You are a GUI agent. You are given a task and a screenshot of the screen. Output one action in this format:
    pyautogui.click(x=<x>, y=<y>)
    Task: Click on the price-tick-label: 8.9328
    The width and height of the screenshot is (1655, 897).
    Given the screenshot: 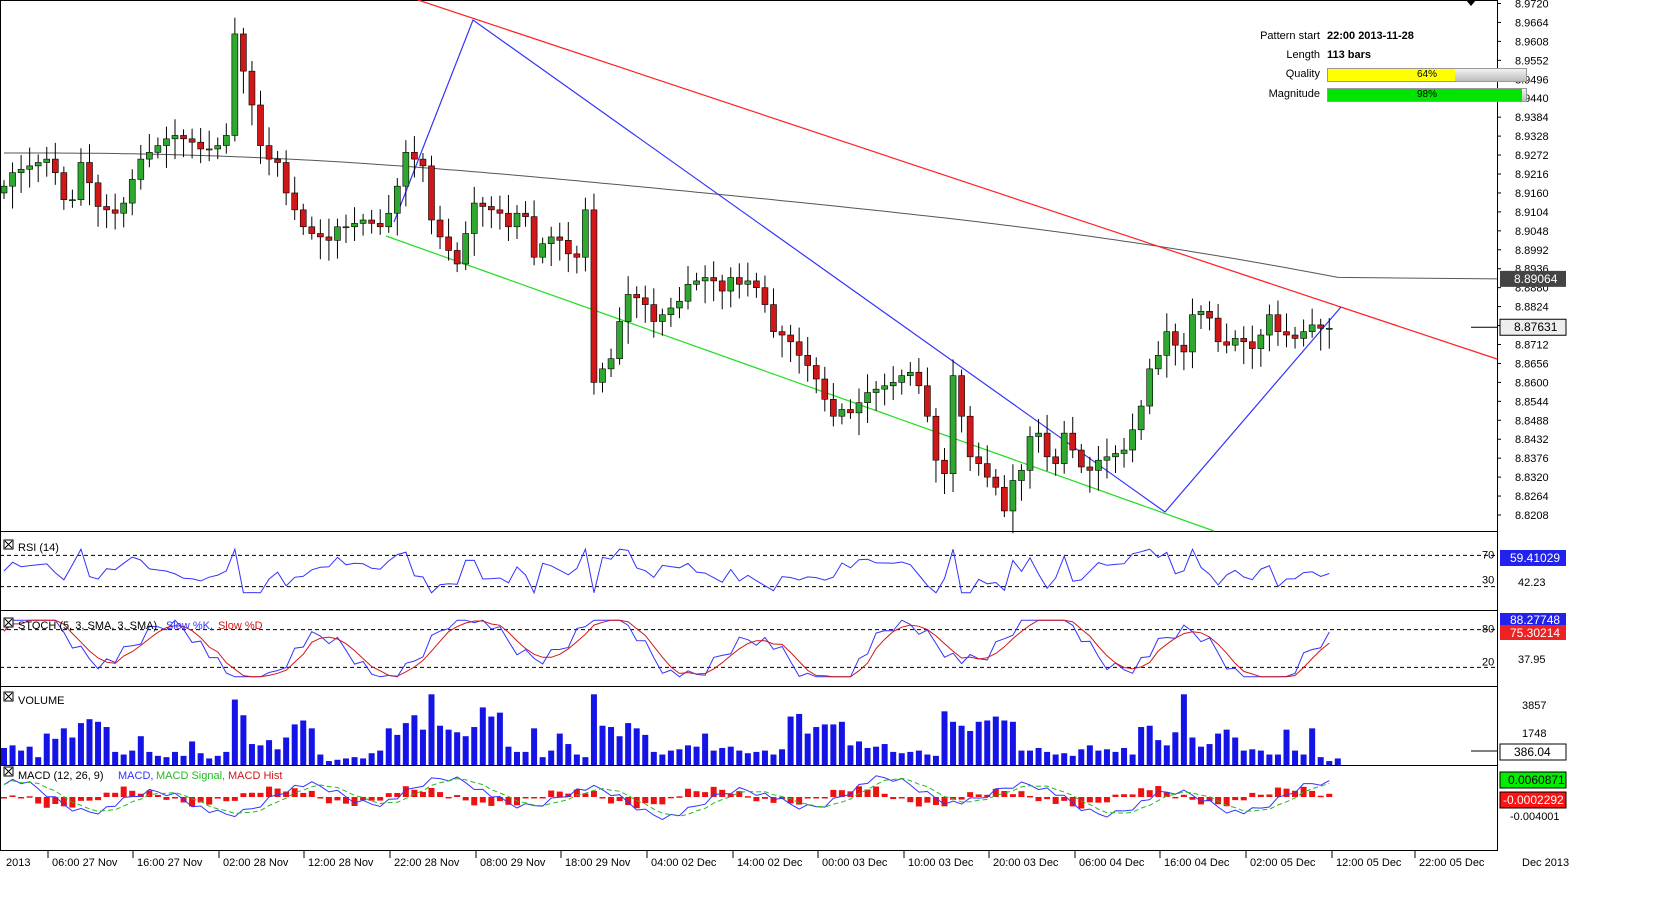 What is the action you would take?
    pyautogui.click(x=1532, y=137)
    